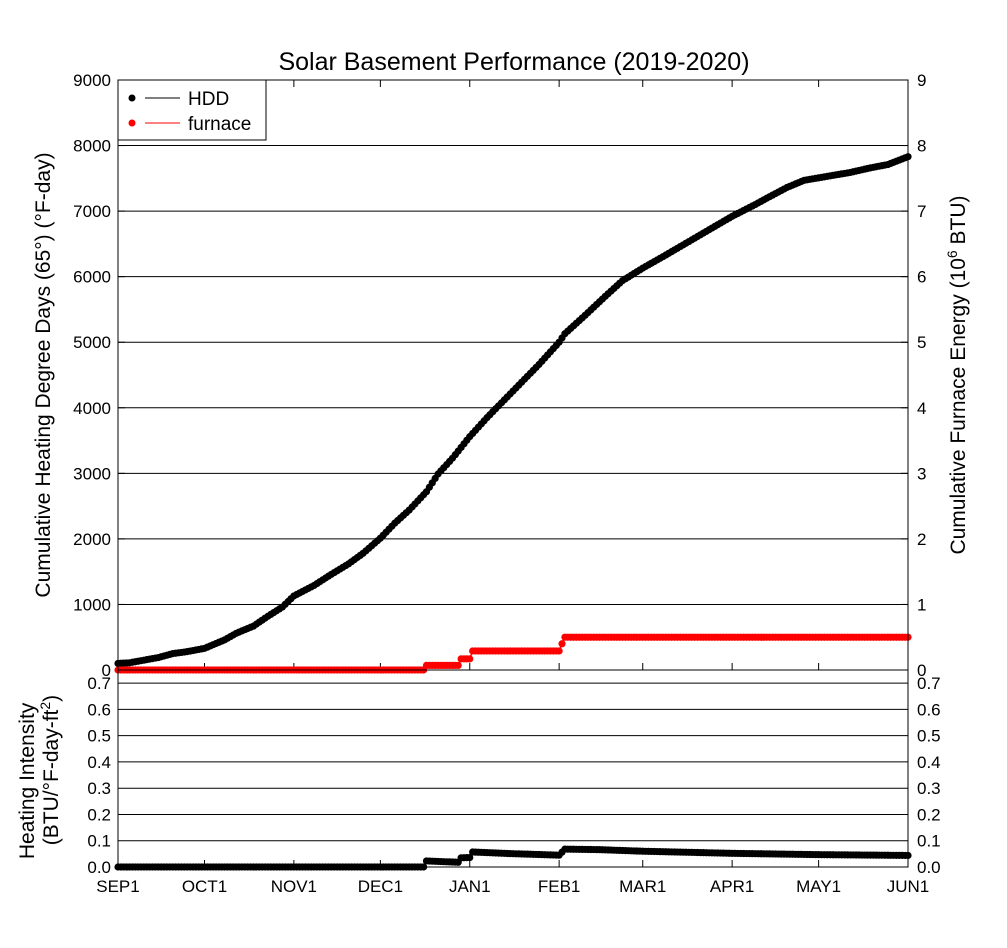  What do you see at coordinates (99, 841) in the screenshot?
I see `bottom-left-tick-label: 0.1` at bounding box center [99, 841].